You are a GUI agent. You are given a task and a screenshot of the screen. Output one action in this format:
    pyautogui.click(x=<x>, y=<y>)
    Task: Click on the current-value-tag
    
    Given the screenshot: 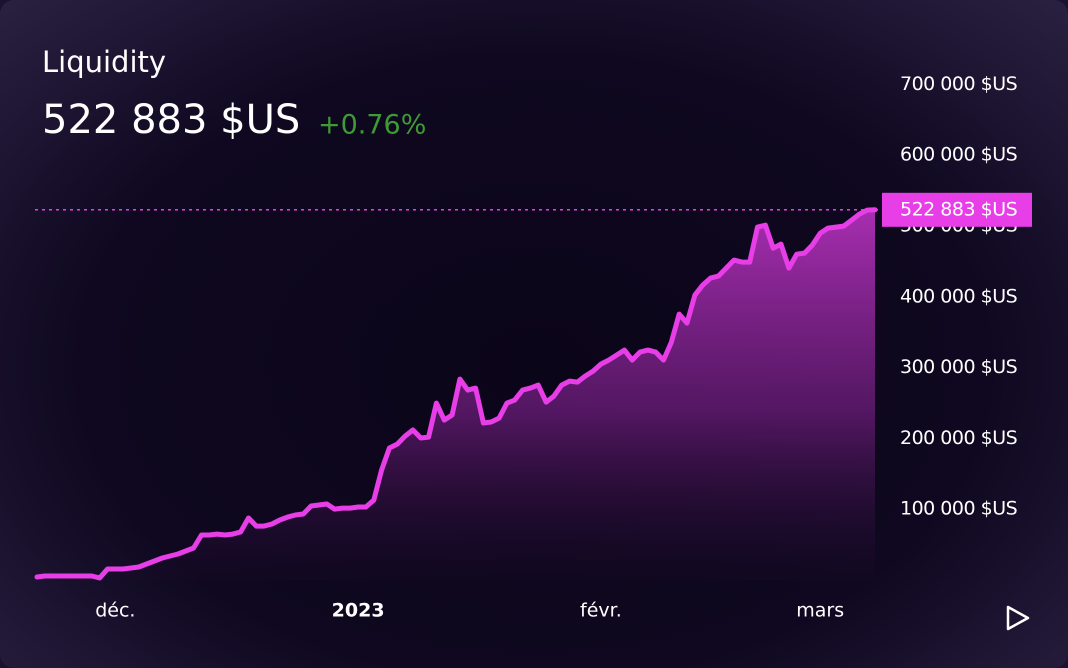 What is the action you would take?
    pyautogui.click(x=957, y=209)
    